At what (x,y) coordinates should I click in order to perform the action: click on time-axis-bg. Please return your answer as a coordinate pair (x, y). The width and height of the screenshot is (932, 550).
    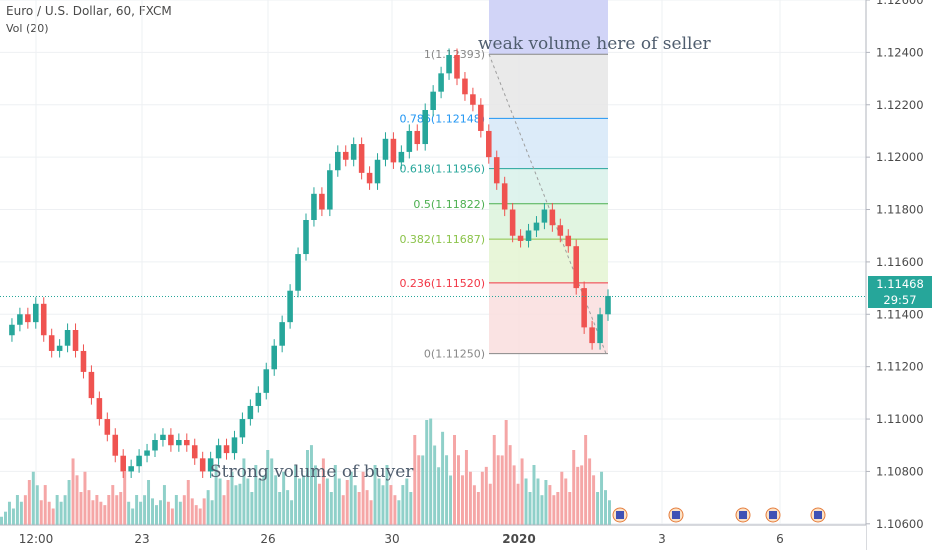
    Looking at the image, I should click on (433, 537).